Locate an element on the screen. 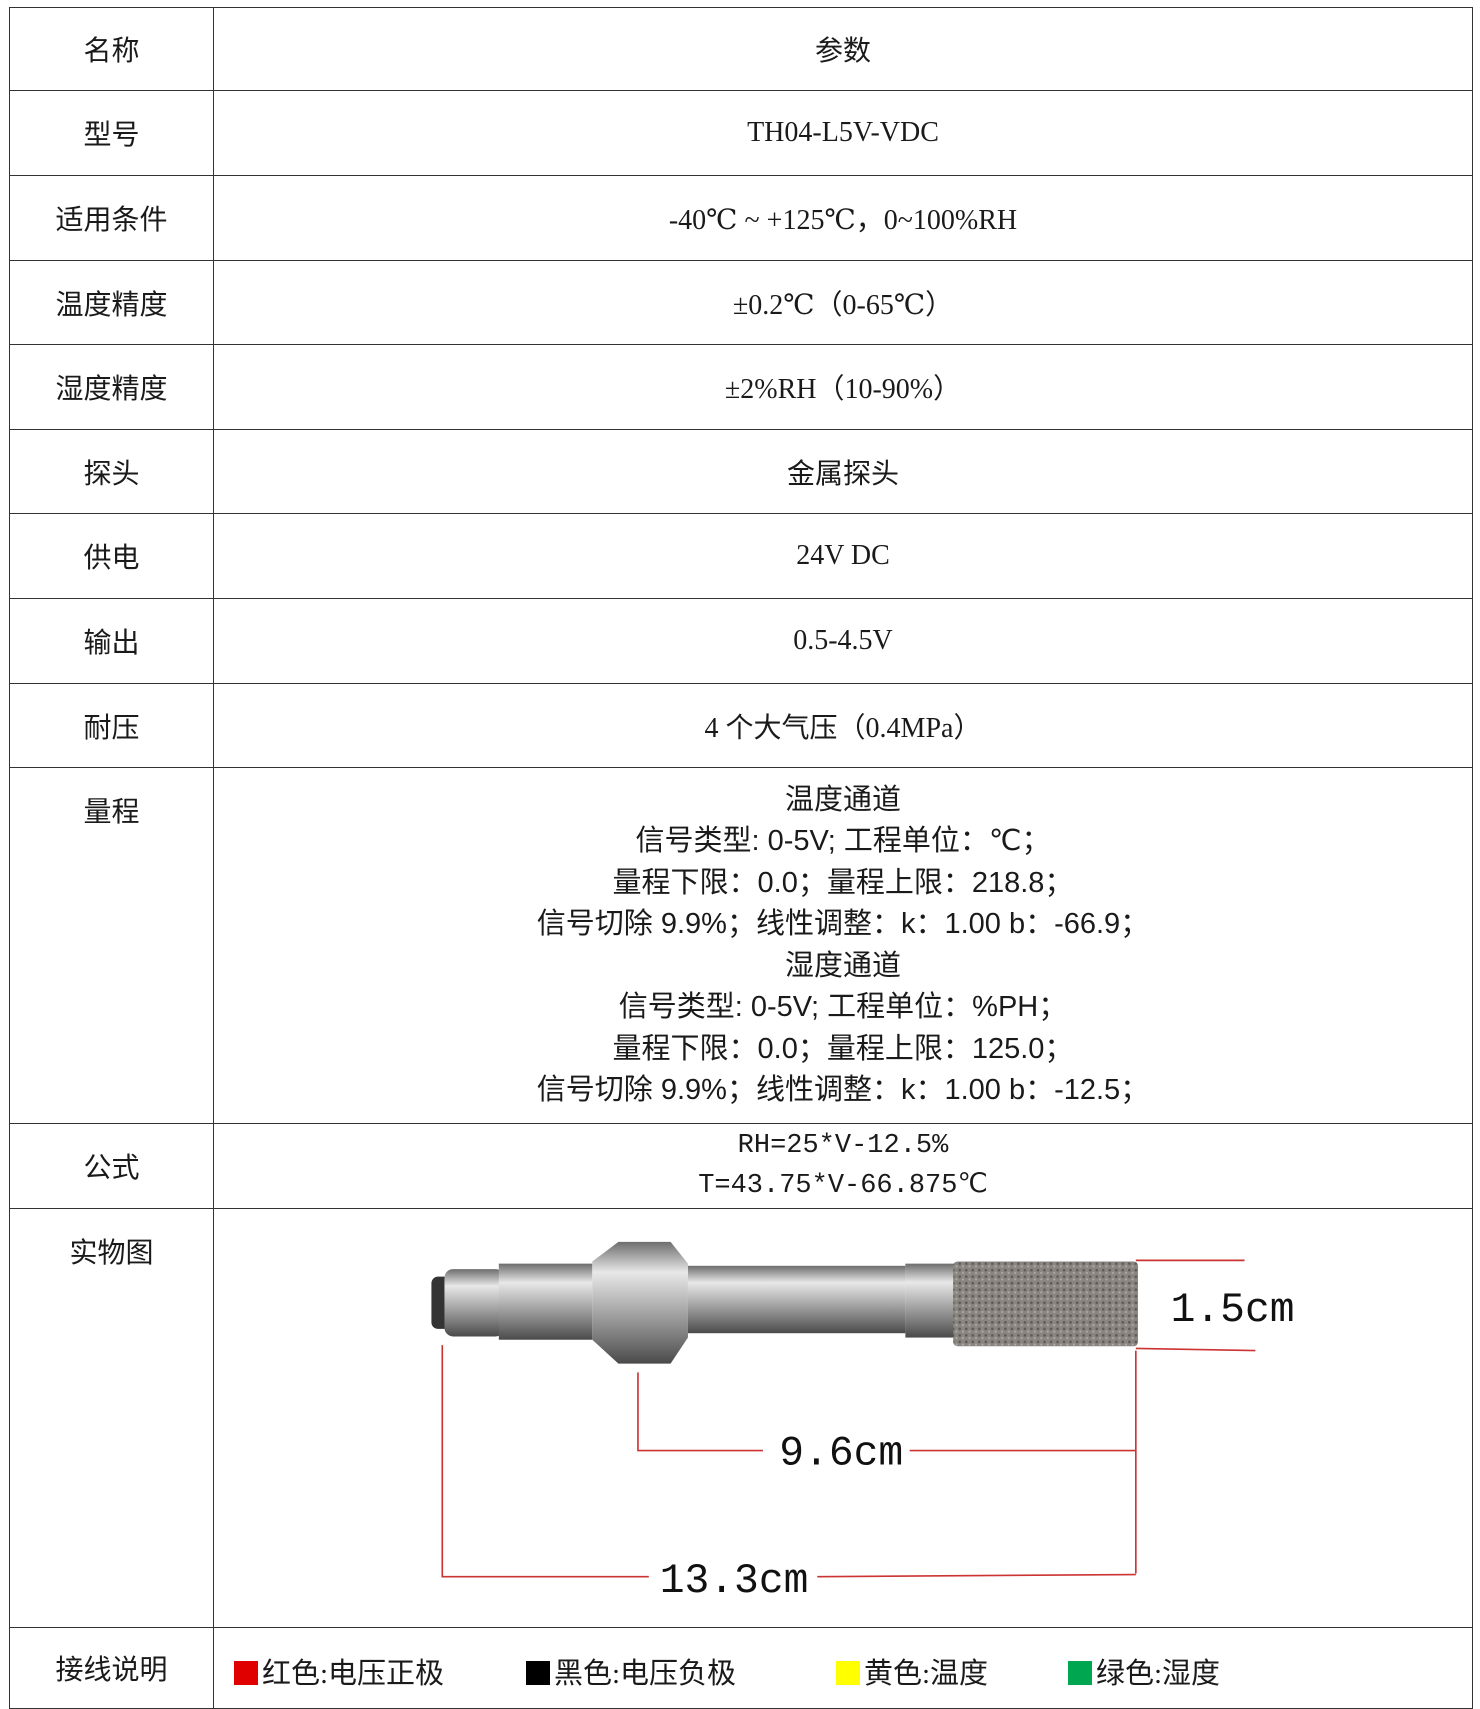  row: 接线说明 红色:电压正极 黑色:电压负极 黄色:温度 绿色:湿度 is located at coordinates (741, 1668).